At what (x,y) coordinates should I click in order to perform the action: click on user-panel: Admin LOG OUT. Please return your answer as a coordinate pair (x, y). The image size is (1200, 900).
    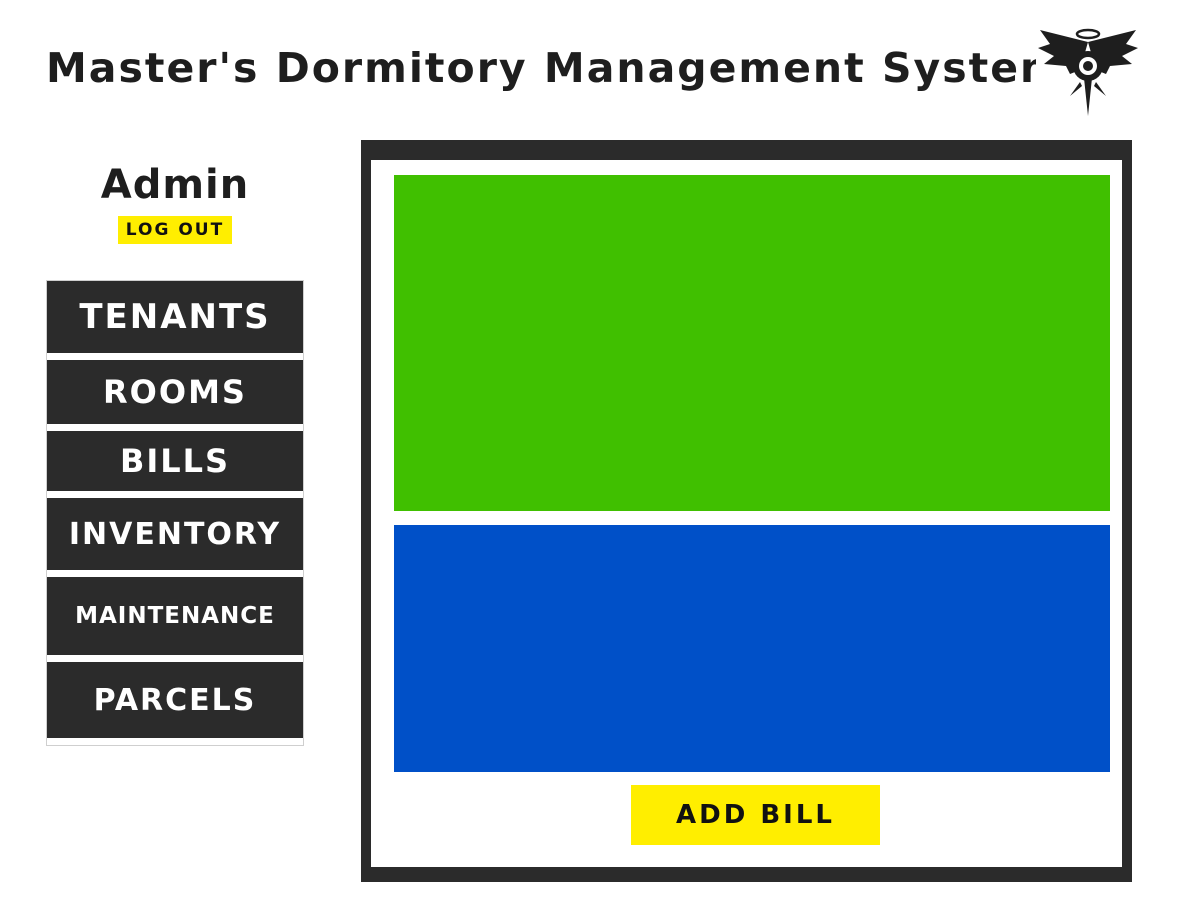
    Looking at the image, I should click on (175, 202).